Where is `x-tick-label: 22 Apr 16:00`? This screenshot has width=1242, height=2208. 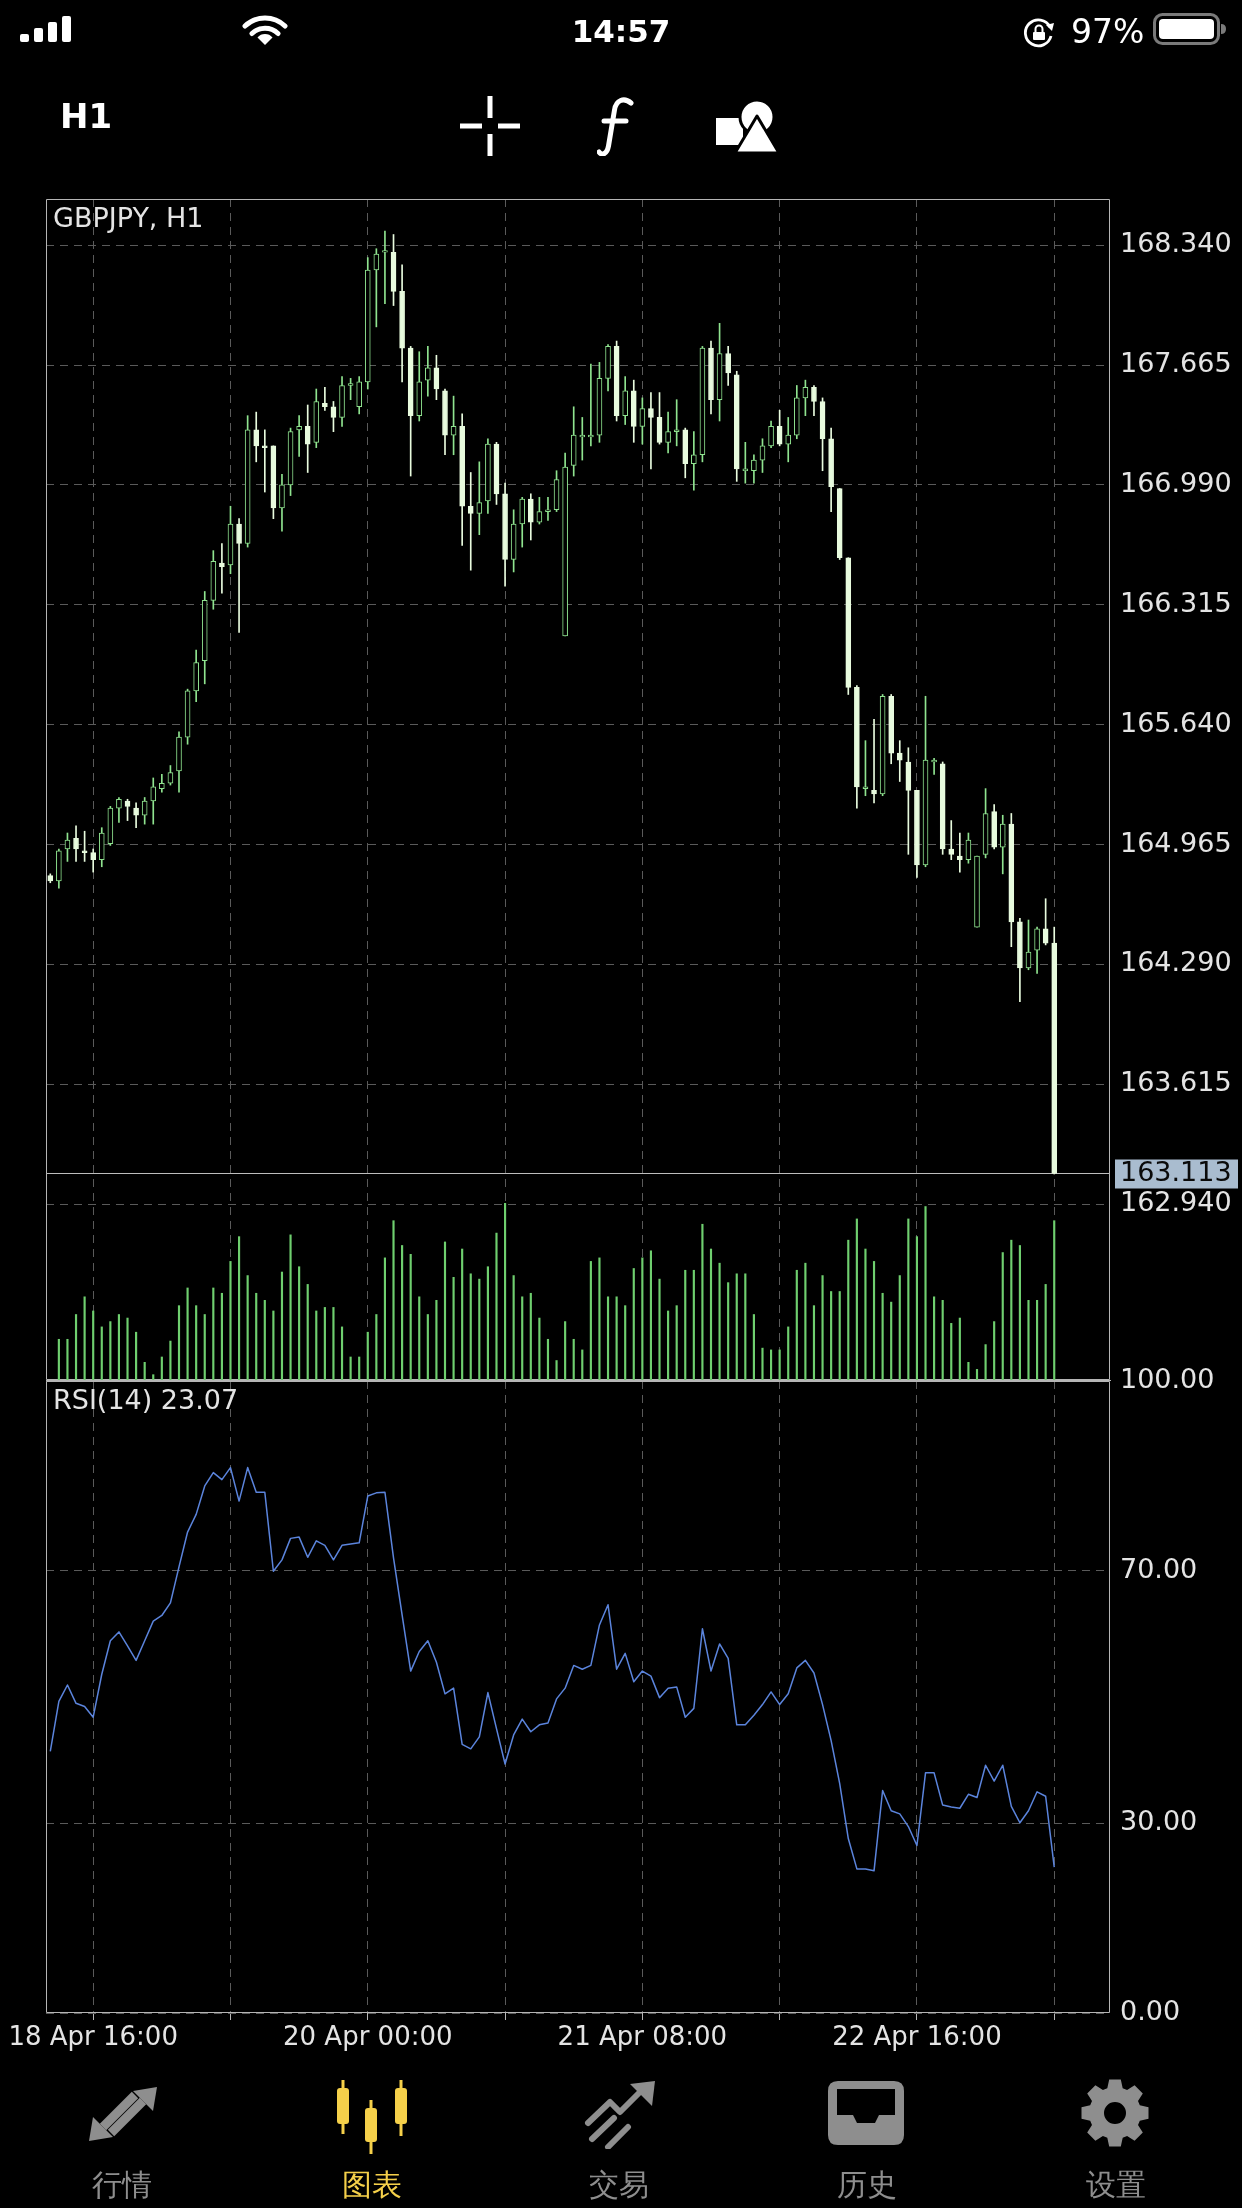
x-tick-label: 22 Apr 16:00 is located at coordinates (917, 2036).